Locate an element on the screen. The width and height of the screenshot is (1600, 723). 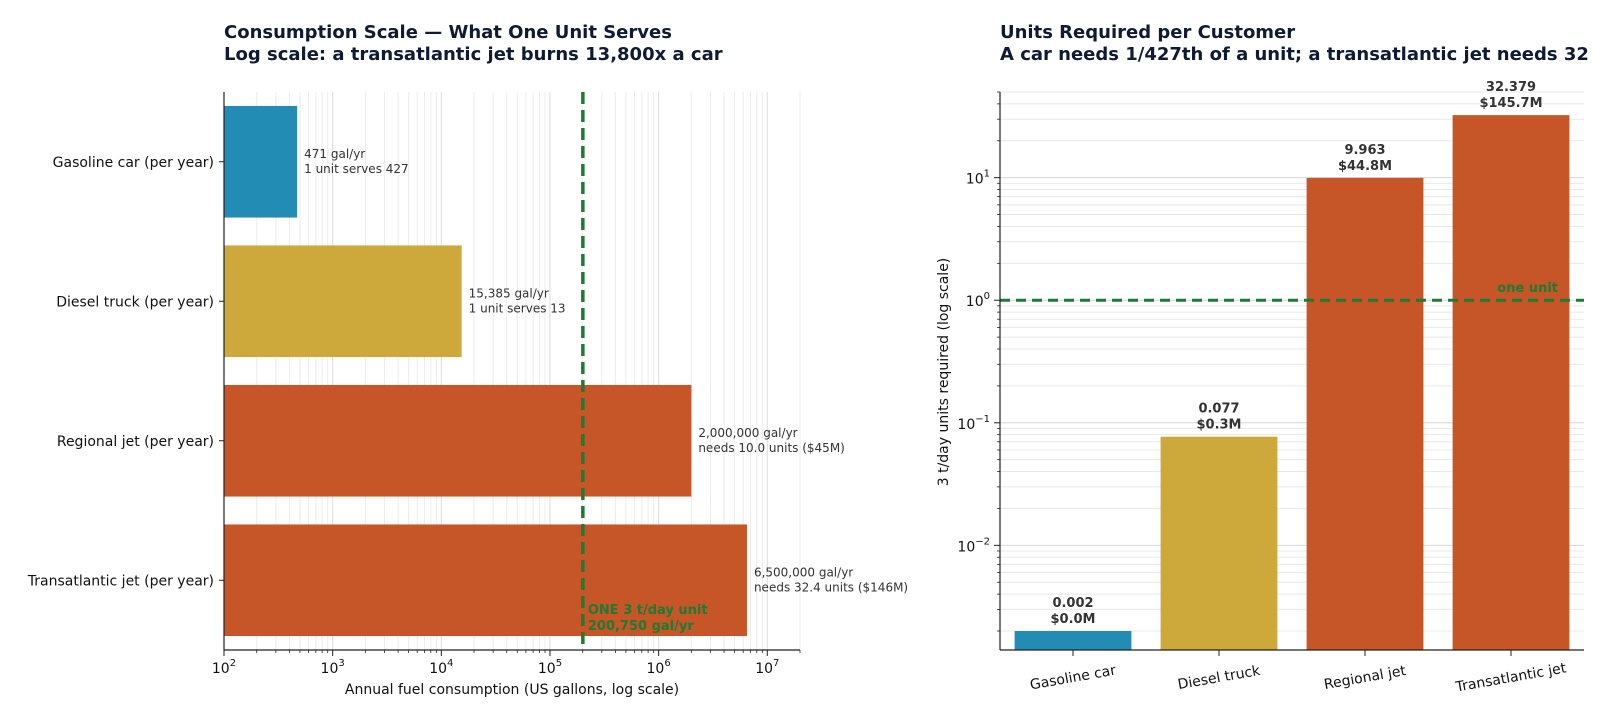
right-y-axis-label: 3 t/day units required (log scale) is located at coordinates (944, 372).